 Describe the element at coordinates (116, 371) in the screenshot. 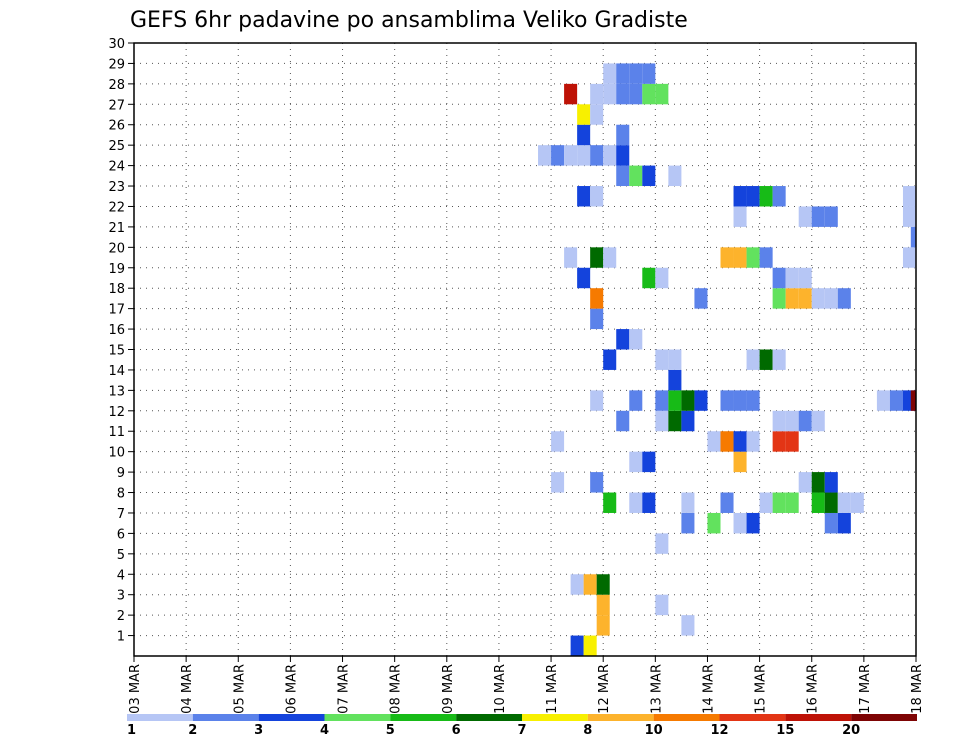

I see `y-tick-label: 14` at that location.